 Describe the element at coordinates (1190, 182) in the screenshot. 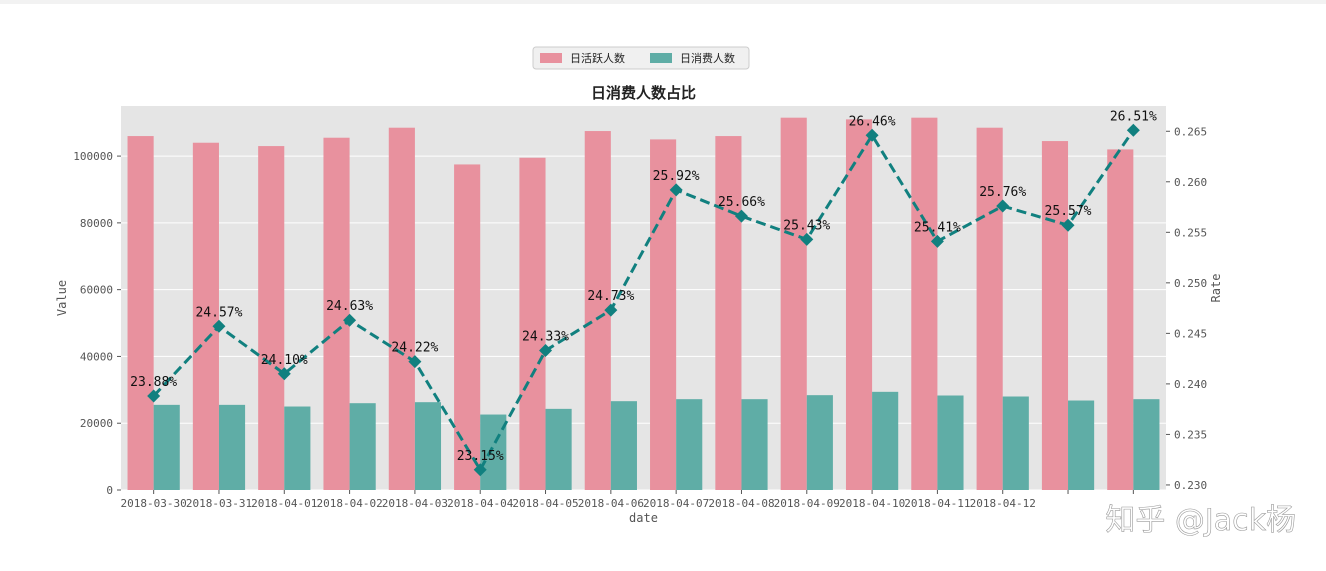

I see `right-y-tick-label: 0.260` at that location.